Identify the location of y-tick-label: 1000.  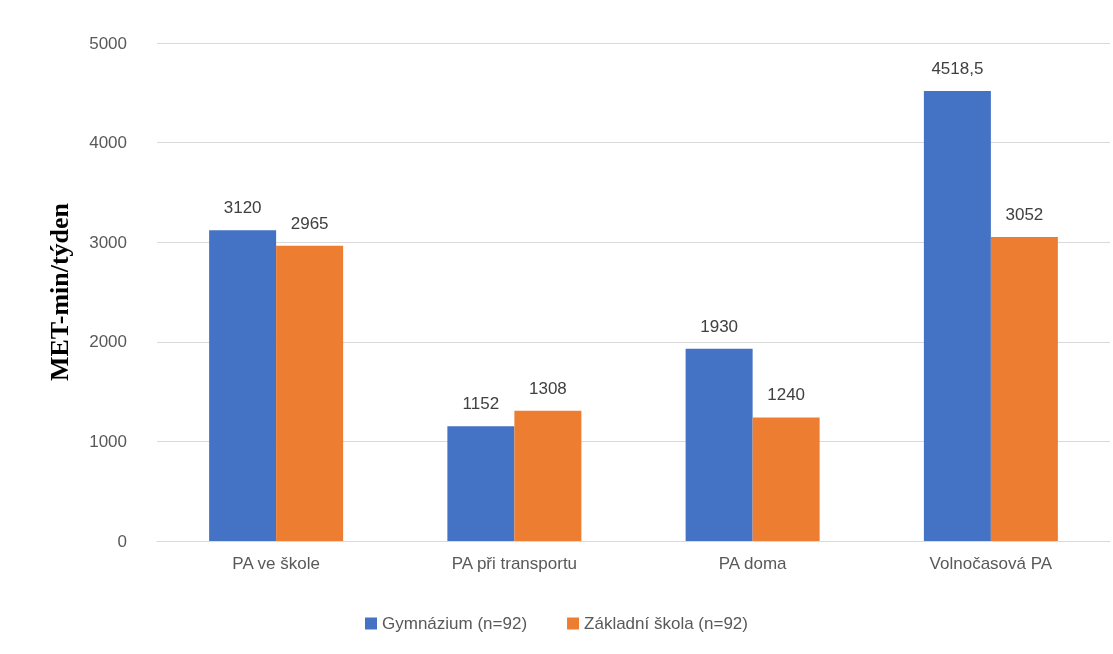
(108, 441).